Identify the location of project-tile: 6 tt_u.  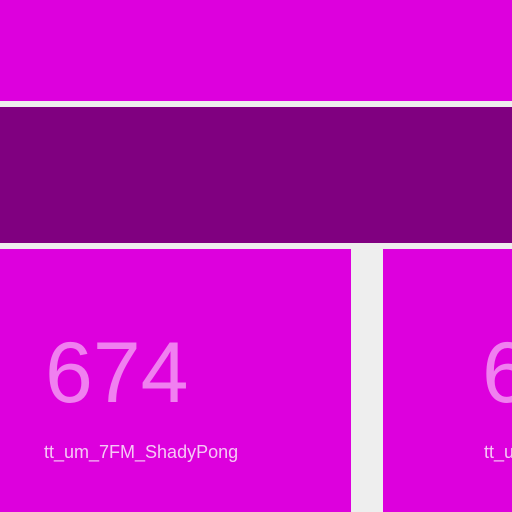
(447, 380).